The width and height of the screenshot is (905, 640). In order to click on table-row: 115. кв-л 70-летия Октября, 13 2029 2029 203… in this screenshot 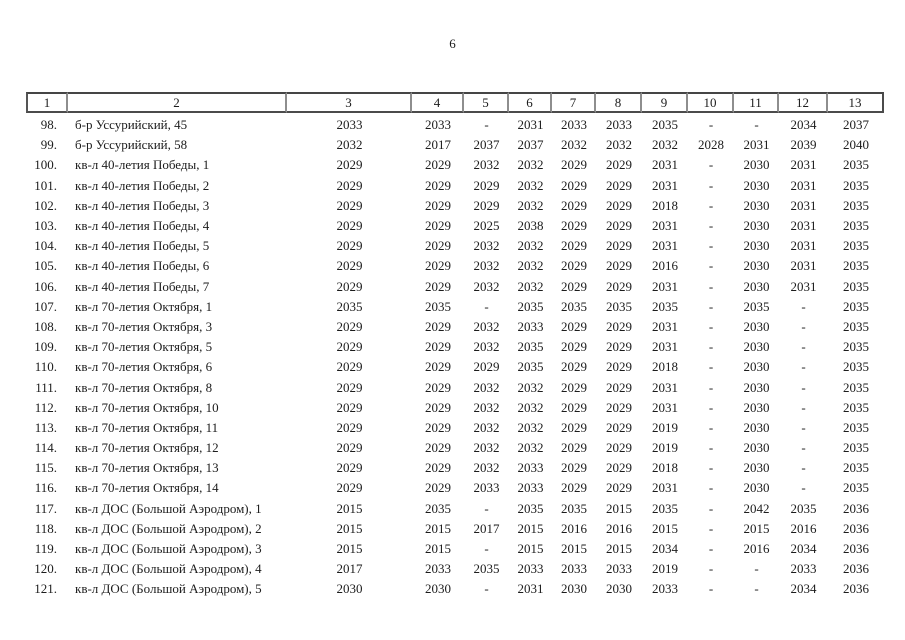, I will do `click(455, 468)`.